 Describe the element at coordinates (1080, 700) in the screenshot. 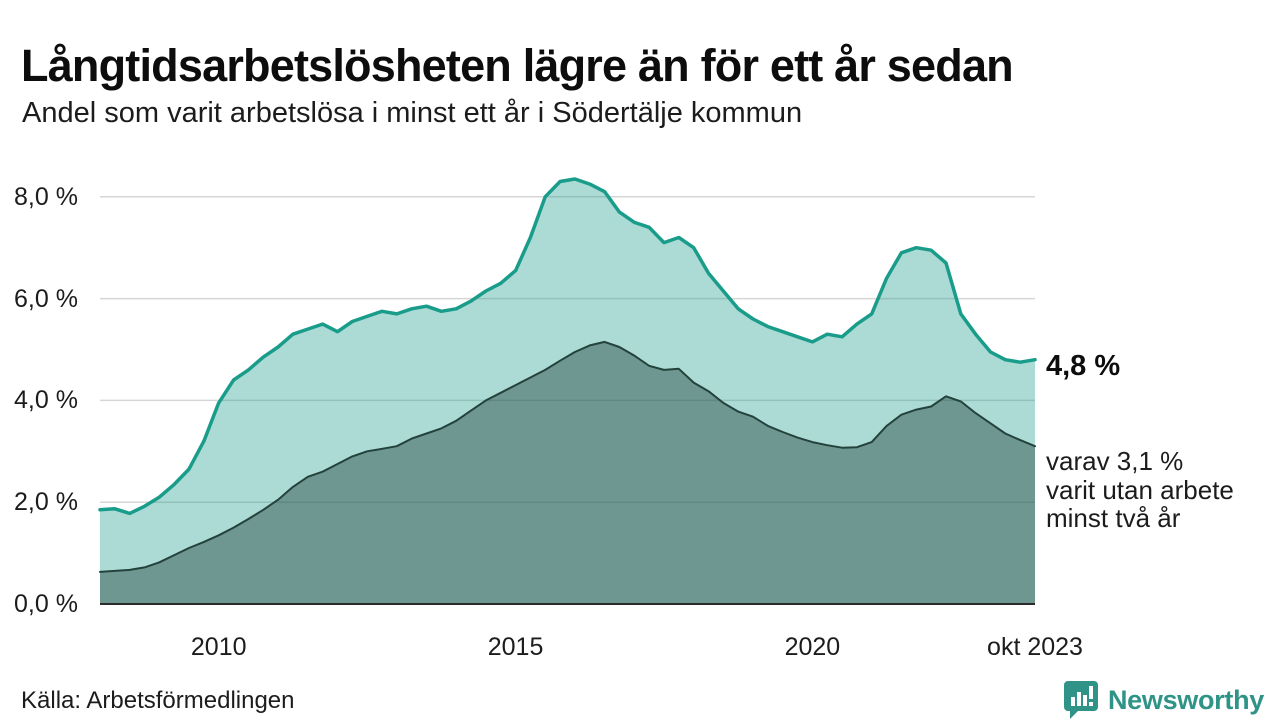

I see `newsworthy-icon` at that location.